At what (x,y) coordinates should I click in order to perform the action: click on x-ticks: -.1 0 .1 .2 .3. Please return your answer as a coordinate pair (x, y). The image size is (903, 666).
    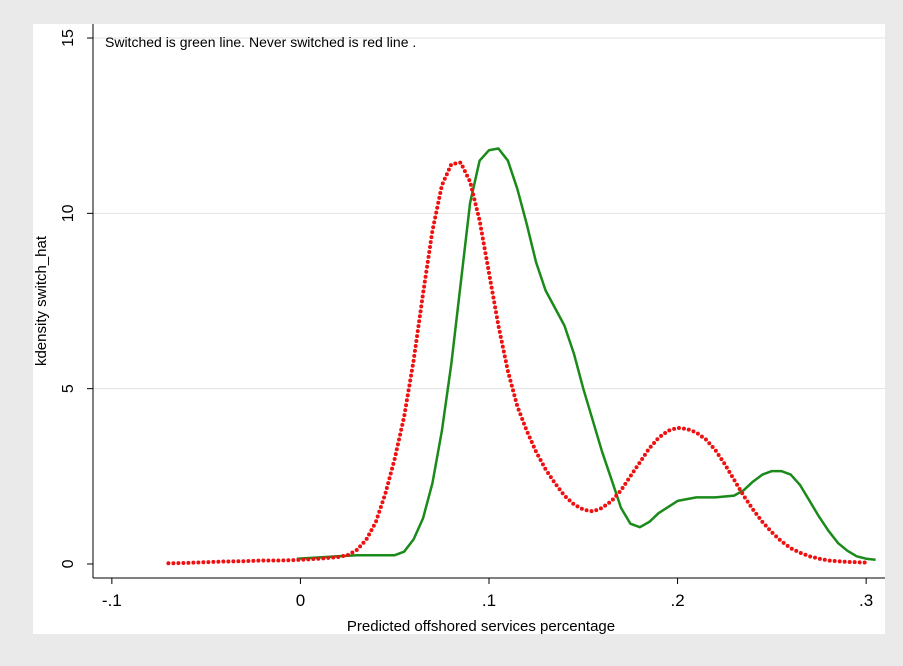
    Looking at the image, I should click on (487, 594).